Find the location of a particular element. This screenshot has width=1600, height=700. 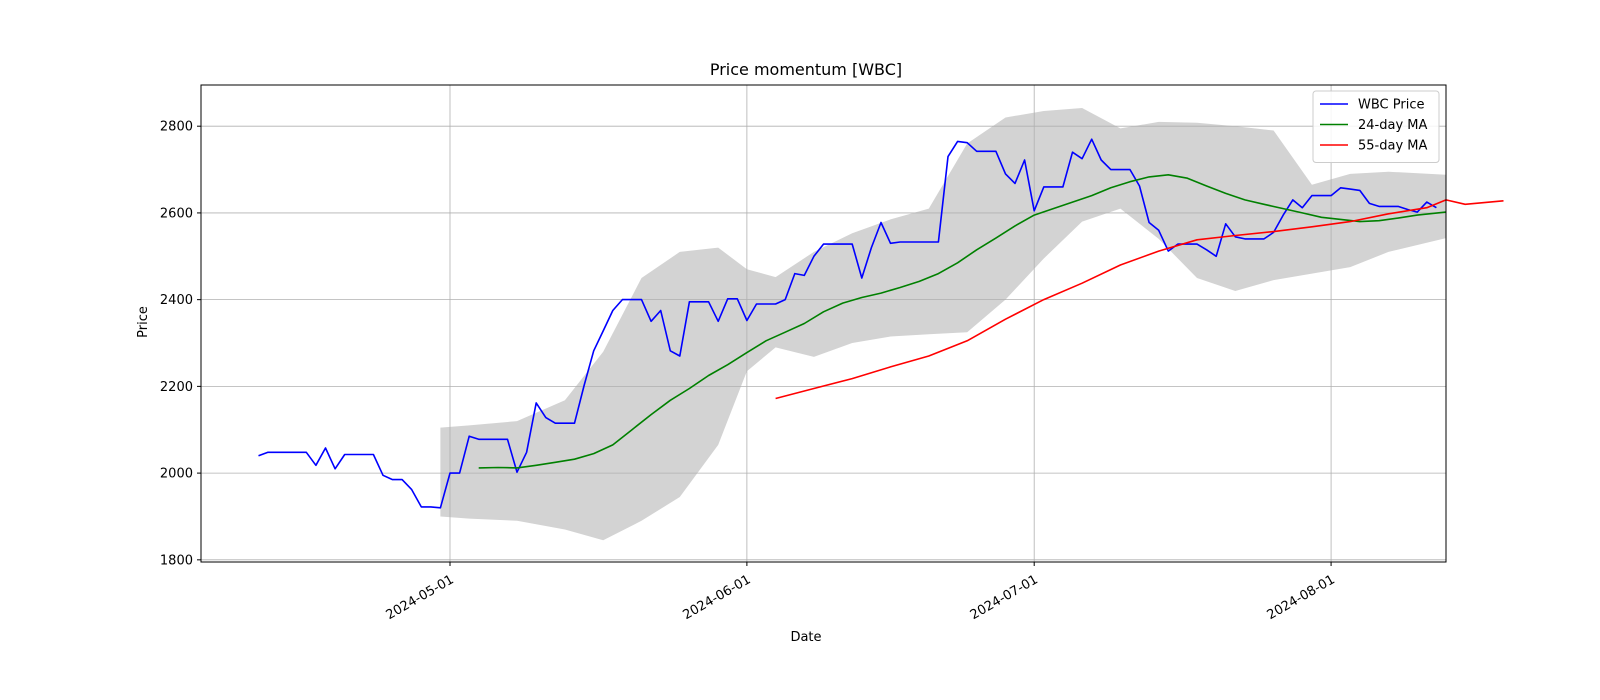

legend-entry: 24-day MA is located at coordinates (1392, 125).